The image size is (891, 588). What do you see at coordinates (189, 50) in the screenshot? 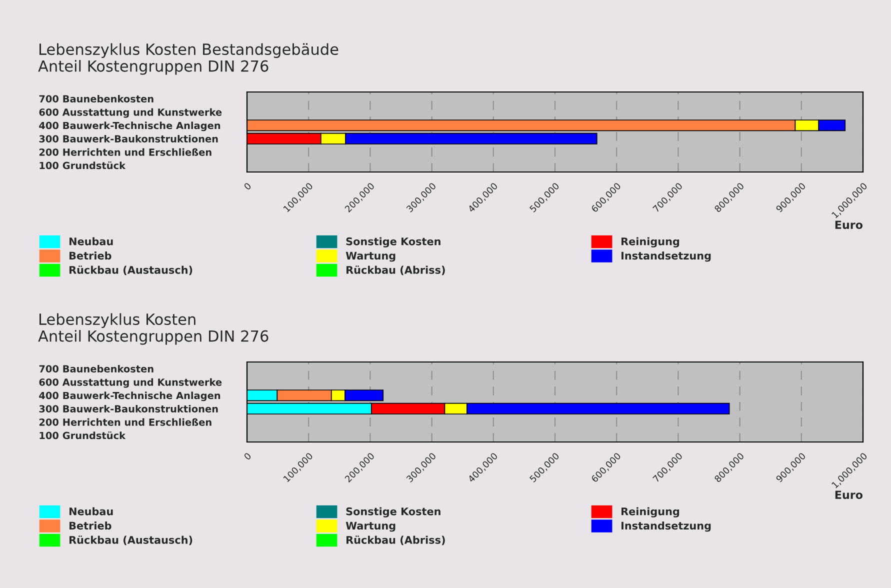
I see `chart-title: Lebenszyklus Kosten Bestandsgebäude` at bounding box center [189, 50].